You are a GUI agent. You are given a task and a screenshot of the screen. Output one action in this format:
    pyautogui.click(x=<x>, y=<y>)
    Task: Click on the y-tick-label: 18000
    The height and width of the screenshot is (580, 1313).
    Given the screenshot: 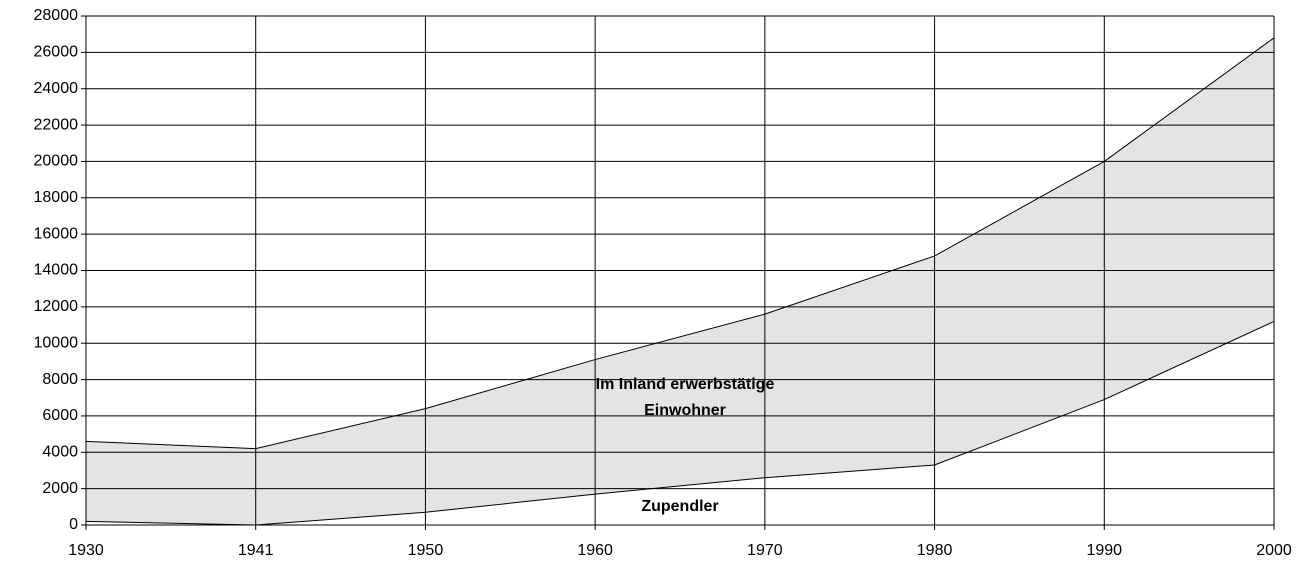 What is the action you would take?
    pyautogui.click(x=56, y=197)
    